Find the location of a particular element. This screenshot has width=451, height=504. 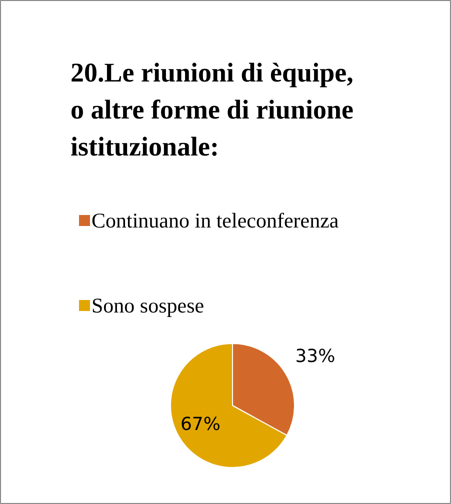

data-label: 33% is located at coordinates (315, 357).